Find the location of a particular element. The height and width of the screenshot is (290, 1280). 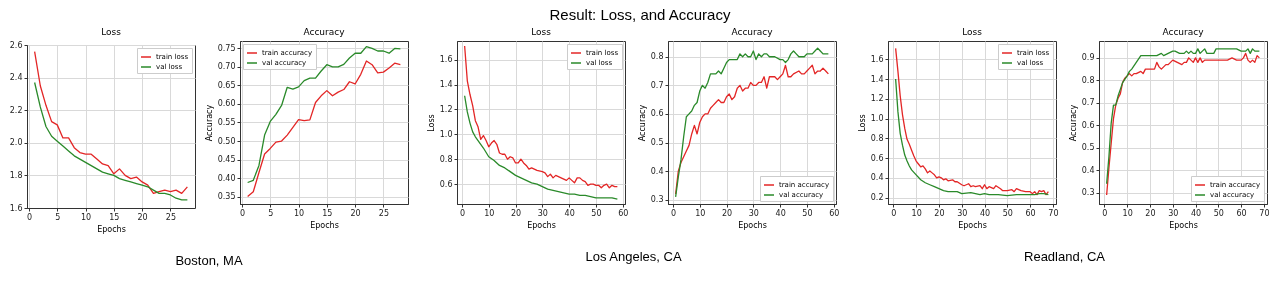

y-tick-label: 2.2 is located at coordinates (15, 110).